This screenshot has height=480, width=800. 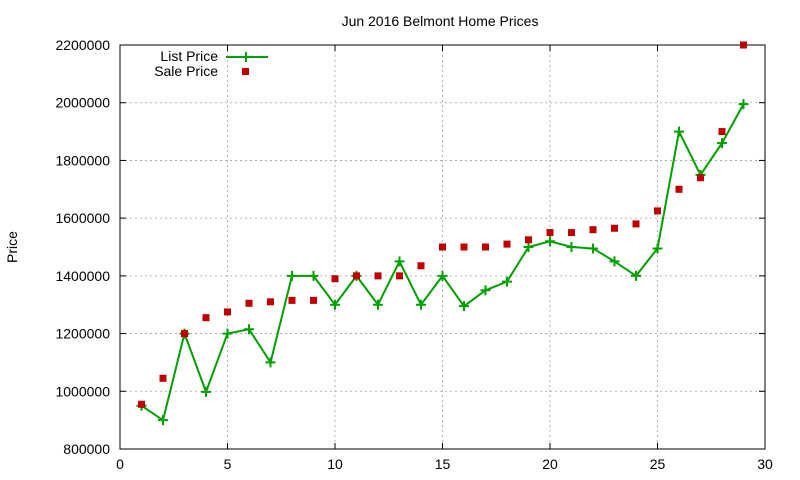 What do you see at coordinates (82, 45) in the screenshot?
I see `y-tick-label: 2200000` at bounding box center [82, 45].